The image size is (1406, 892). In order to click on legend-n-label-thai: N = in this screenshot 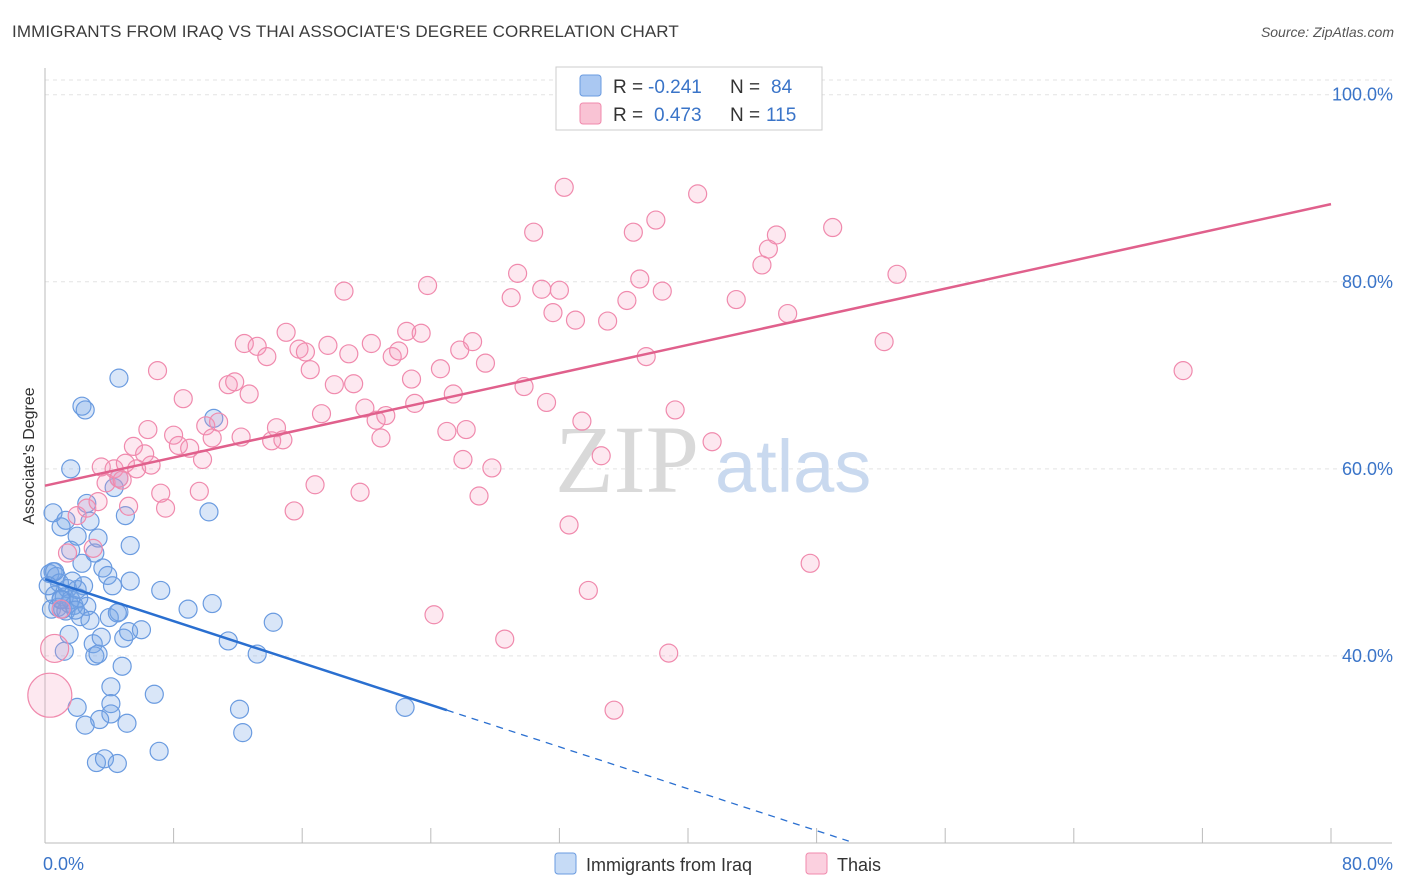, I will do `click(745, 115)`.